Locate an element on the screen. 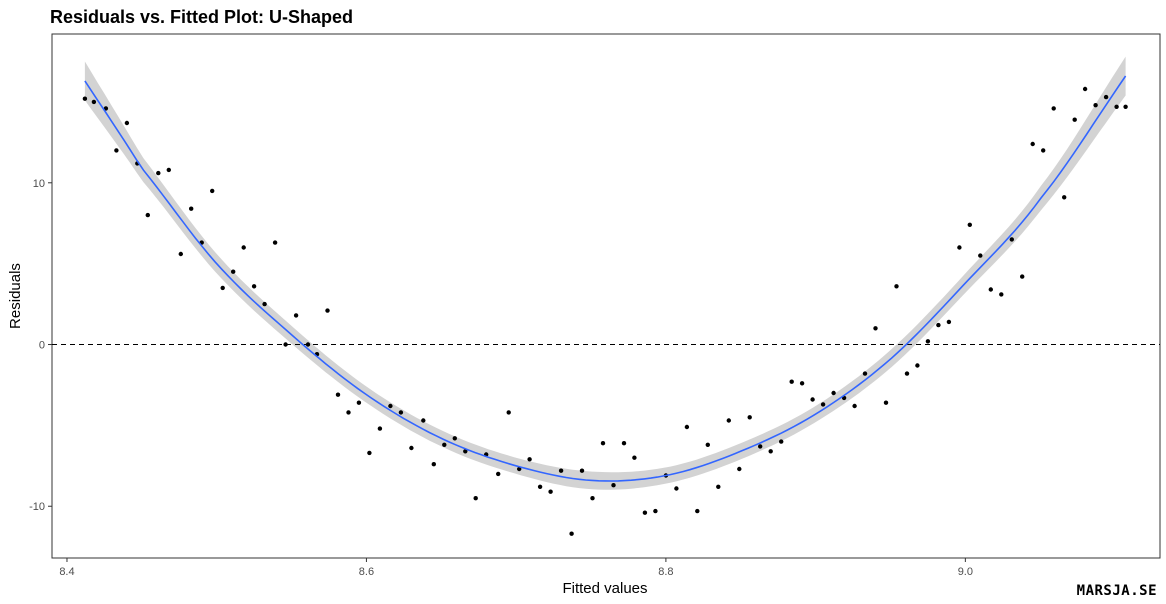 This screenshot has height=604, width=1166. y-axis: -10 0 10 is located at coordinates (40, 345).